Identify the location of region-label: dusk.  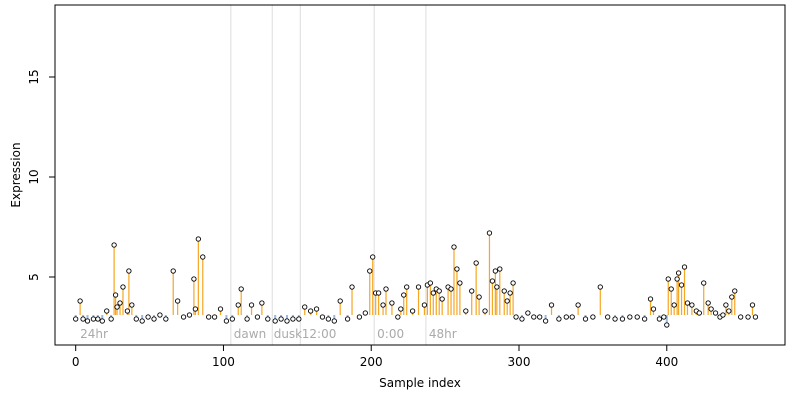
(288, 334).